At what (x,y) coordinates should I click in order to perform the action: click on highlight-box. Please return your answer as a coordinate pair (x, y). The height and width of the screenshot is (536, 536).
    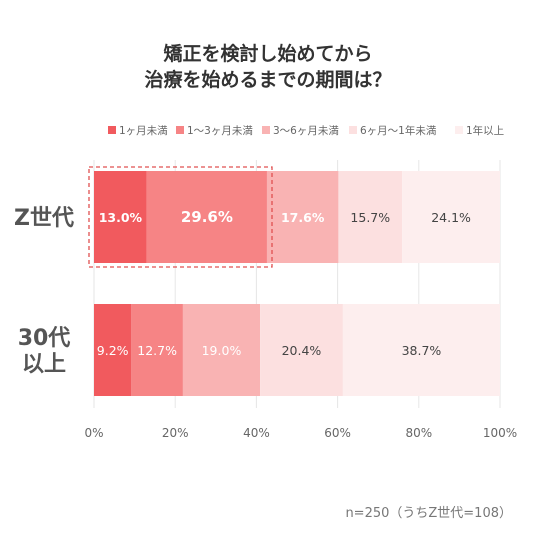
    Looking at the image, I should click on (180, 217).